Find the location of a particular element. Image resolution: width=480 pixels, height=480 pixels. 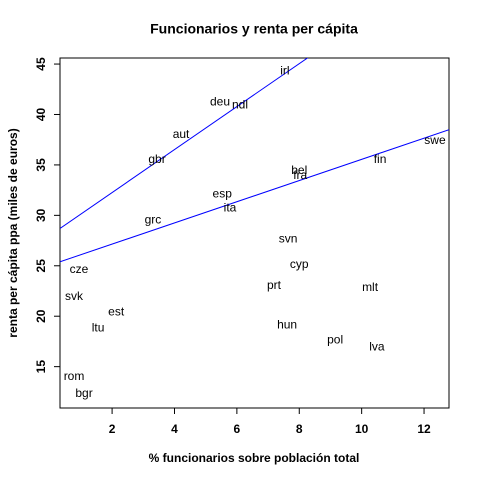

point-label: est is located at coordinates (116, 311).